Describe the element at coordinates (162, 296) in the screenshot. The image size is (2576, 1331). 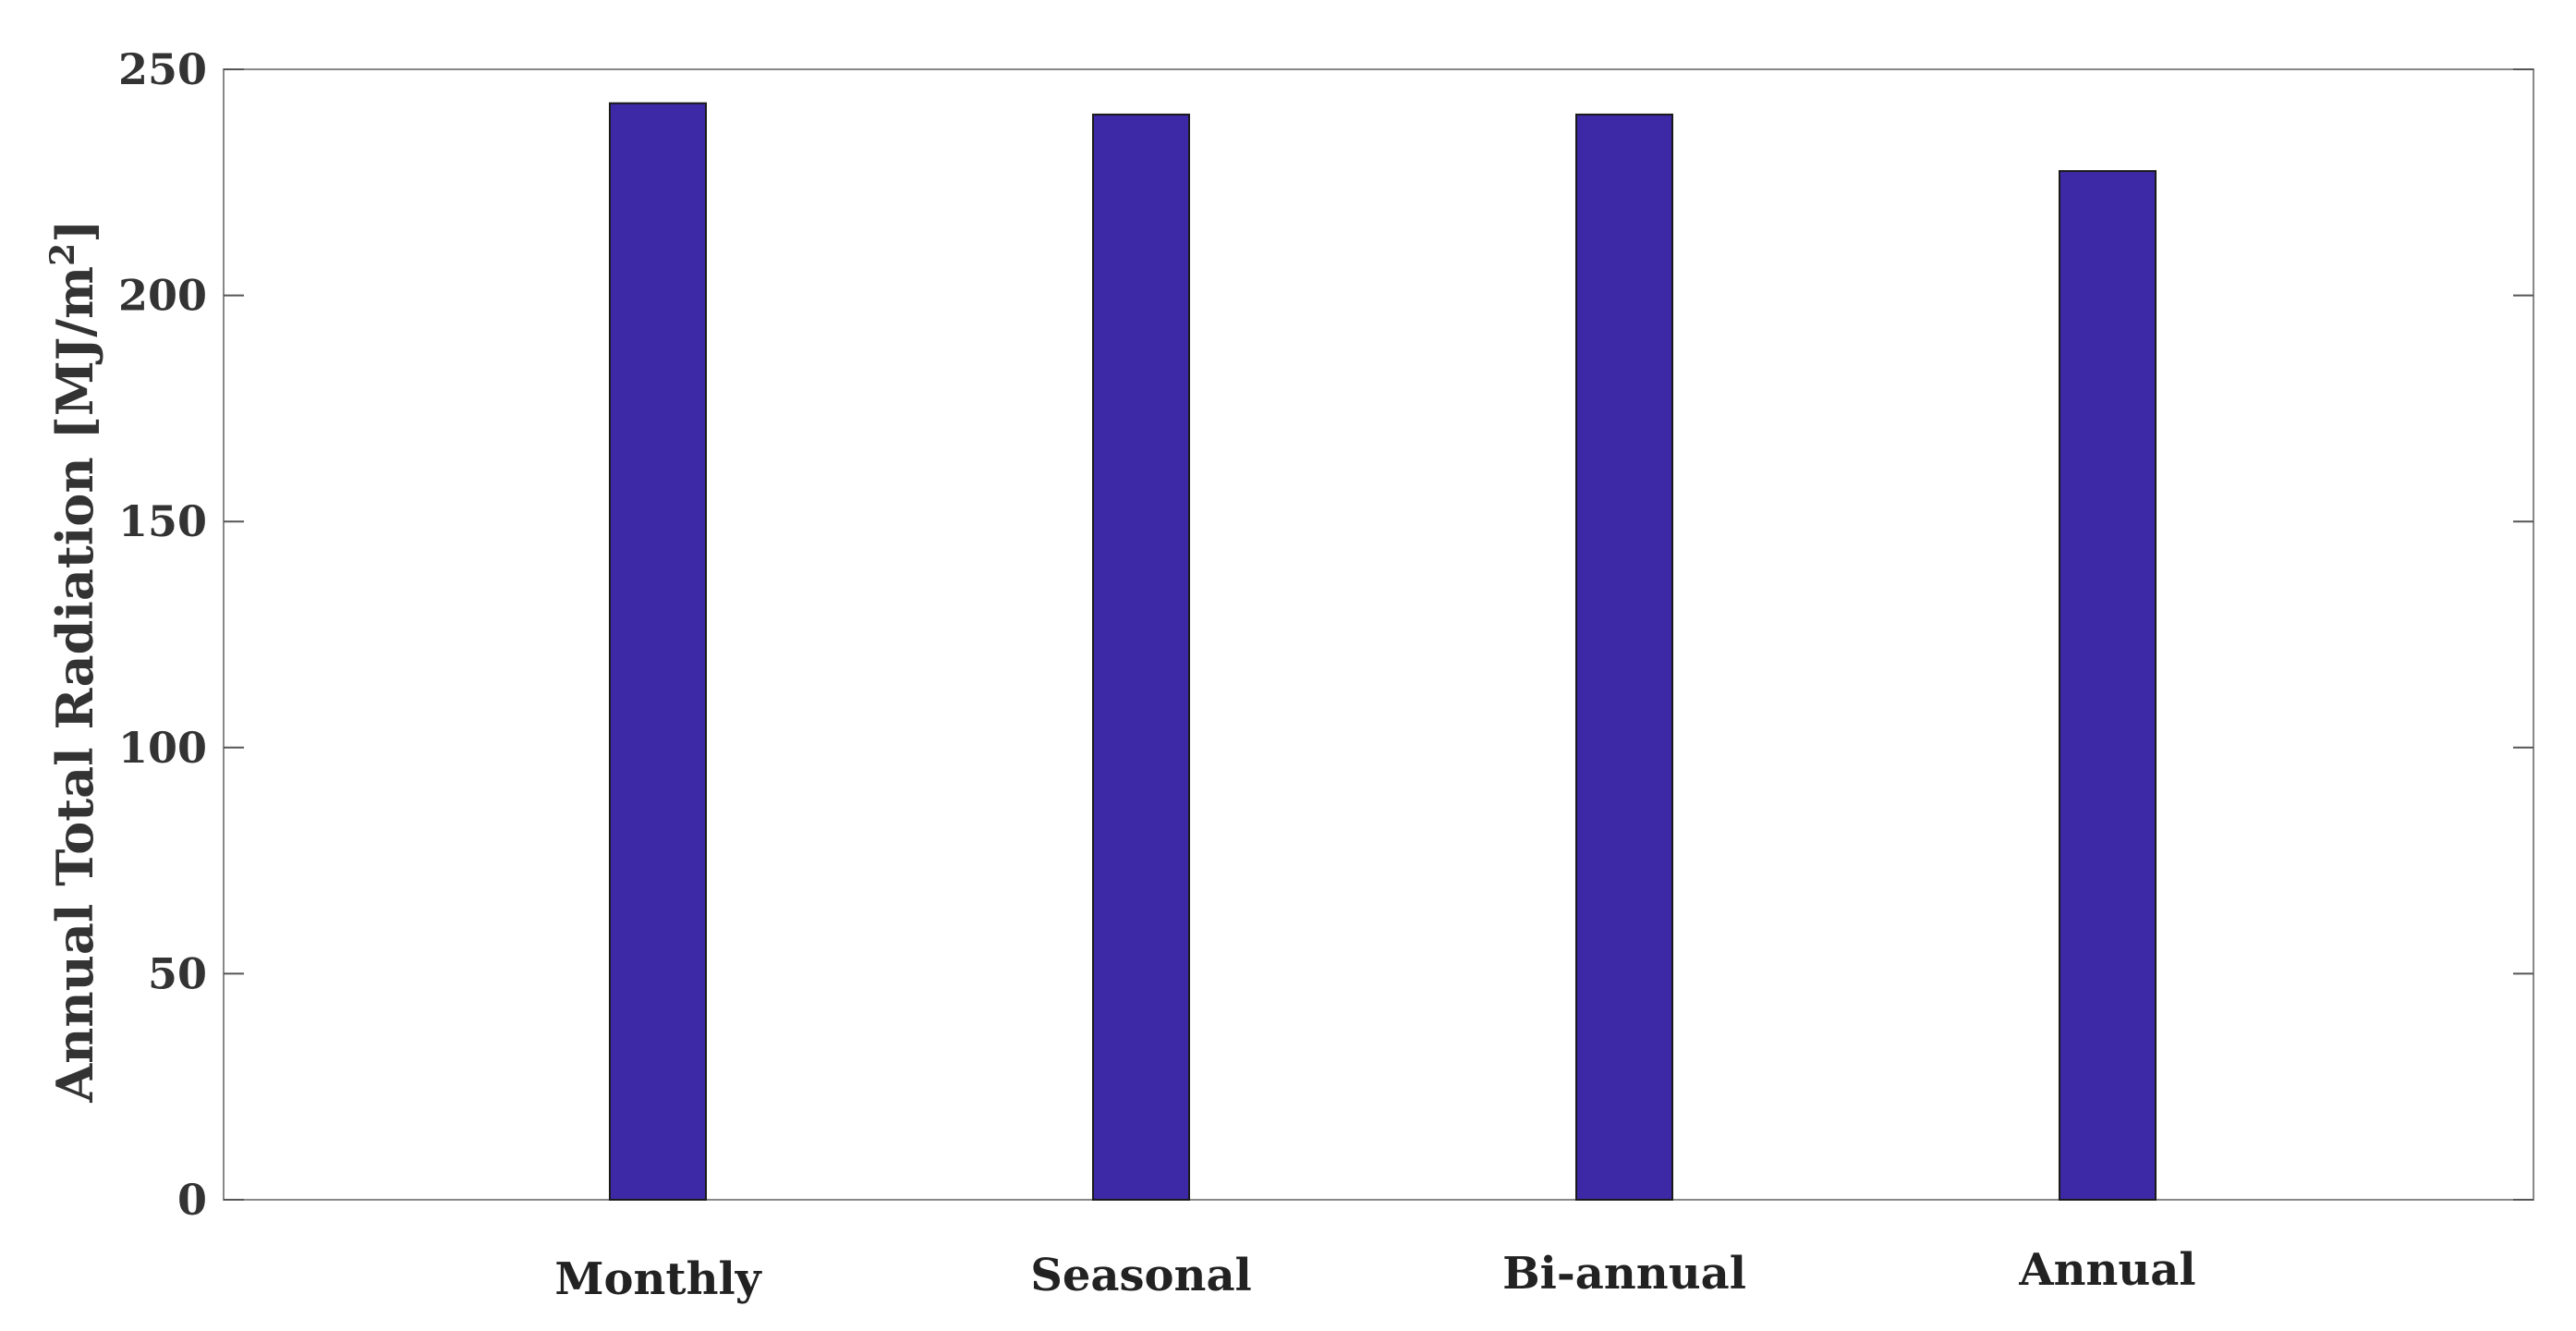
I see `y-tick-label: 200` at that location.